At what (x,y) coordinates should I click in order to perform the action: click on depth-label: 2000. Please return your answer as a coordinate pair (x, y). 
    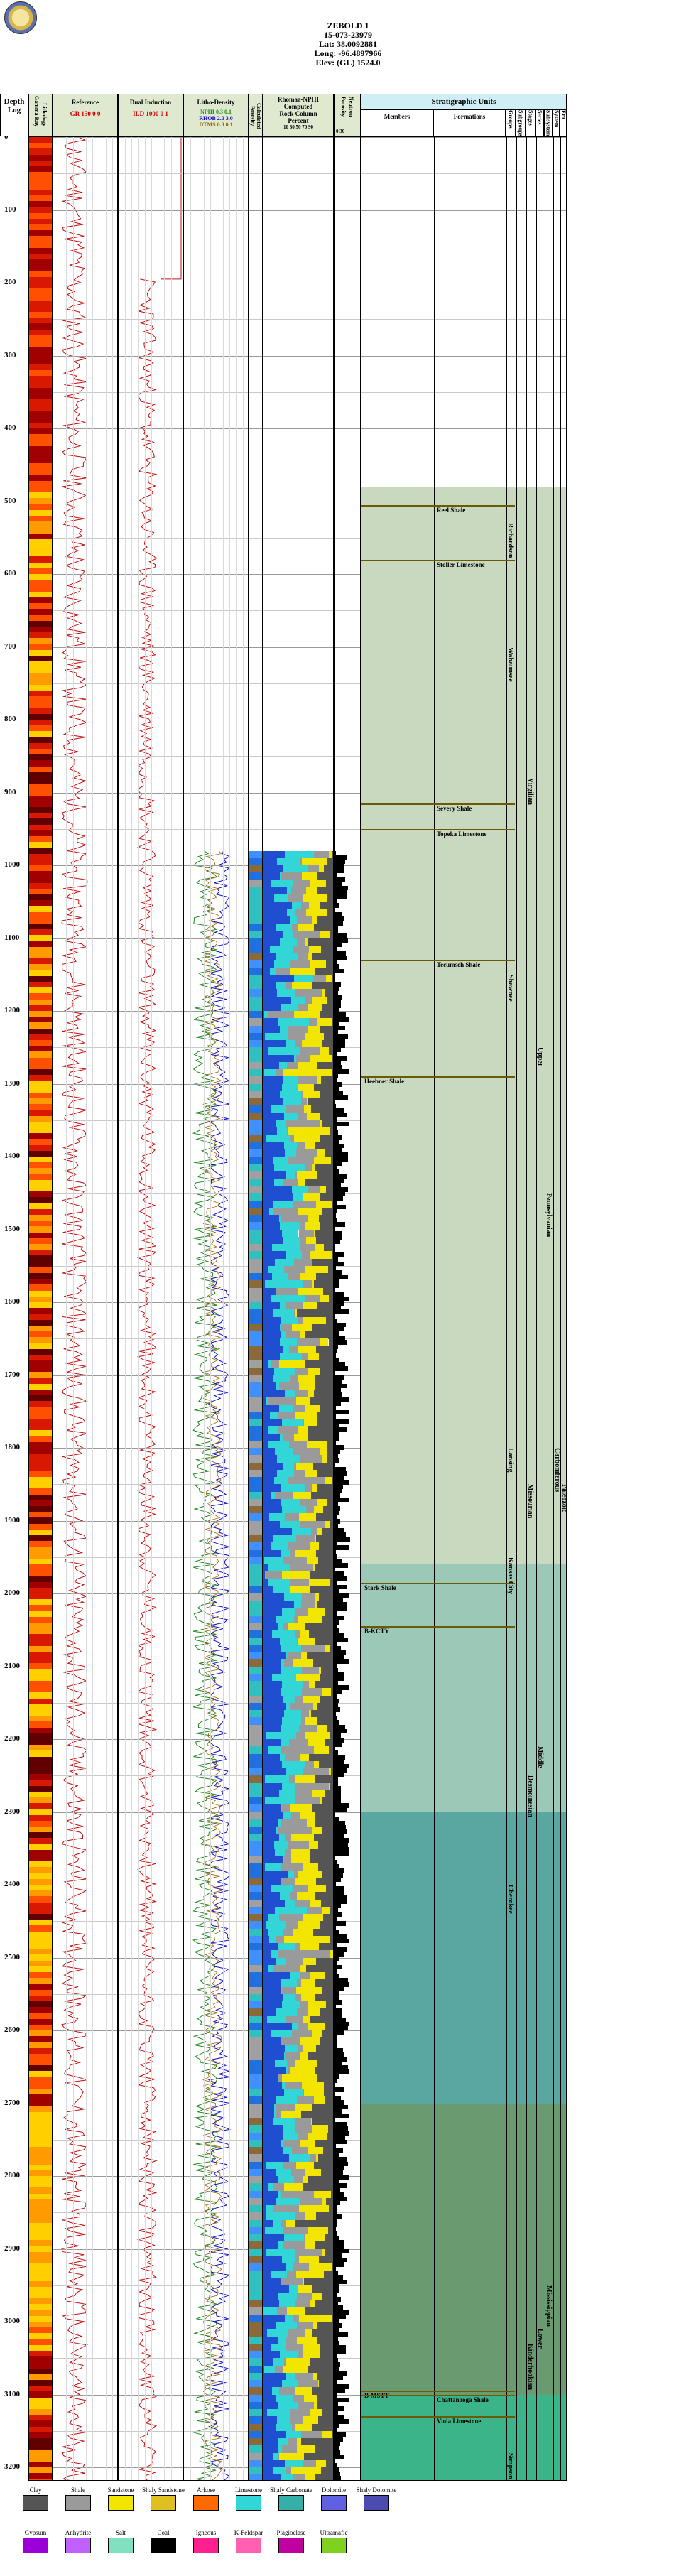
    Looking at the image, I should click on (12, 1593).